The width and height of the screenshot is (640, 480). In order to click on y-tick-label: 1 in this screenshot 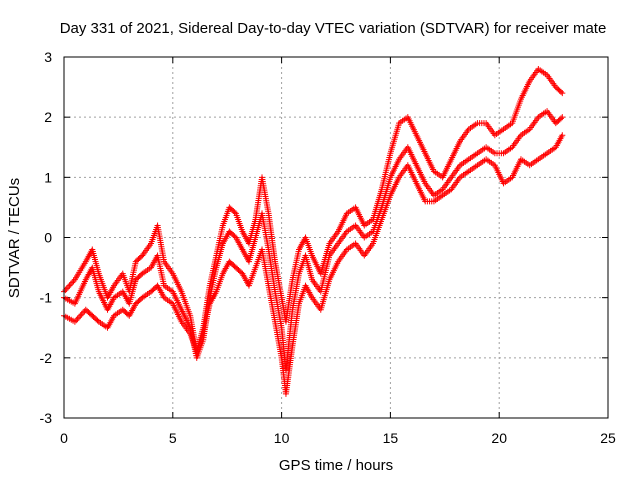, I will do `click(48, 177)`.